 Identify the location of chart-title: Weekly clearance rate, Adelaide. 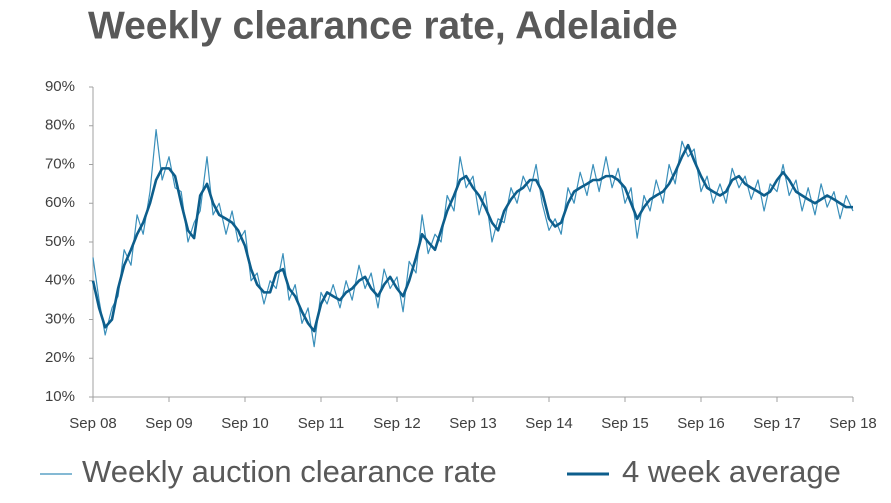
(383, 25).